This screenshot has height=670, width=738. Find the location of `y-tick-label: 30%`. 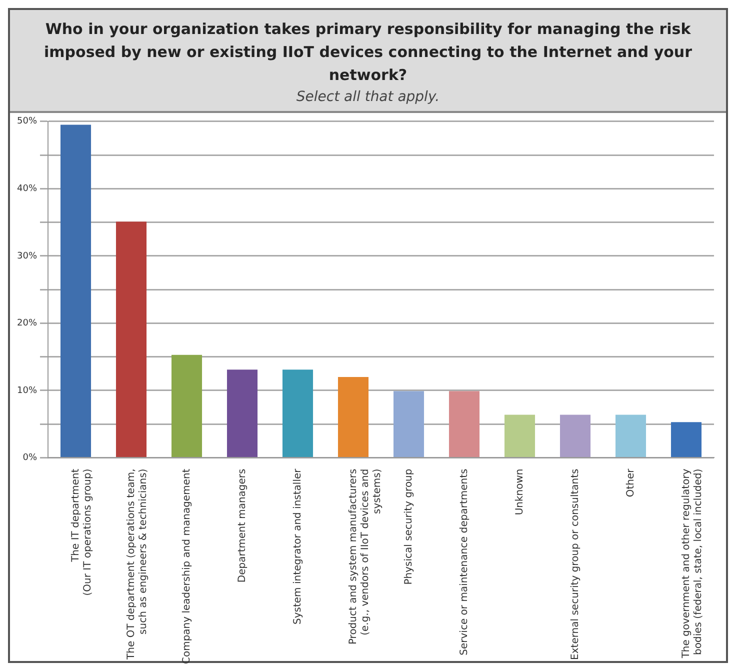

y-tick-label: 30% is located at coordinates (27, 256).